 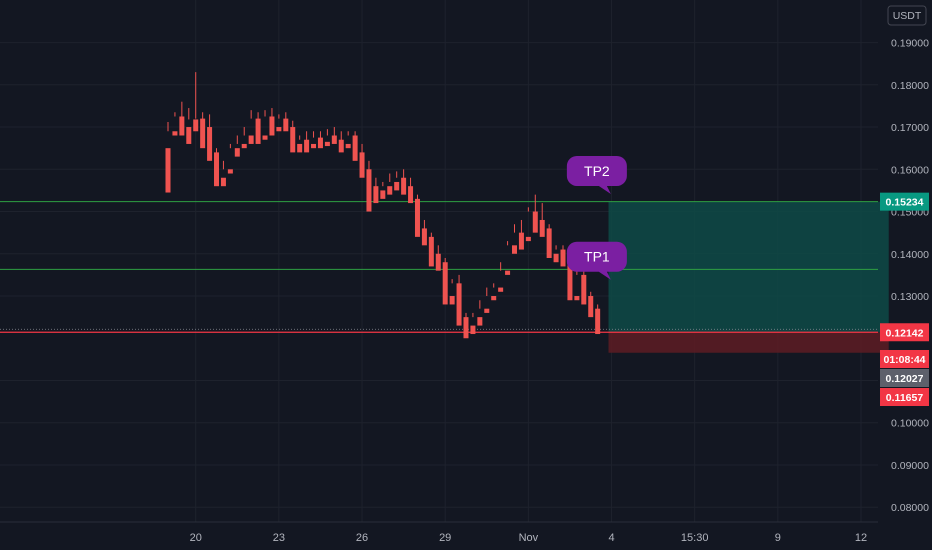 What do you see at coordinates (910, 297) in the screenshot?
I see `y-tick-label: 0.13000` at bounding box center [910, 297].